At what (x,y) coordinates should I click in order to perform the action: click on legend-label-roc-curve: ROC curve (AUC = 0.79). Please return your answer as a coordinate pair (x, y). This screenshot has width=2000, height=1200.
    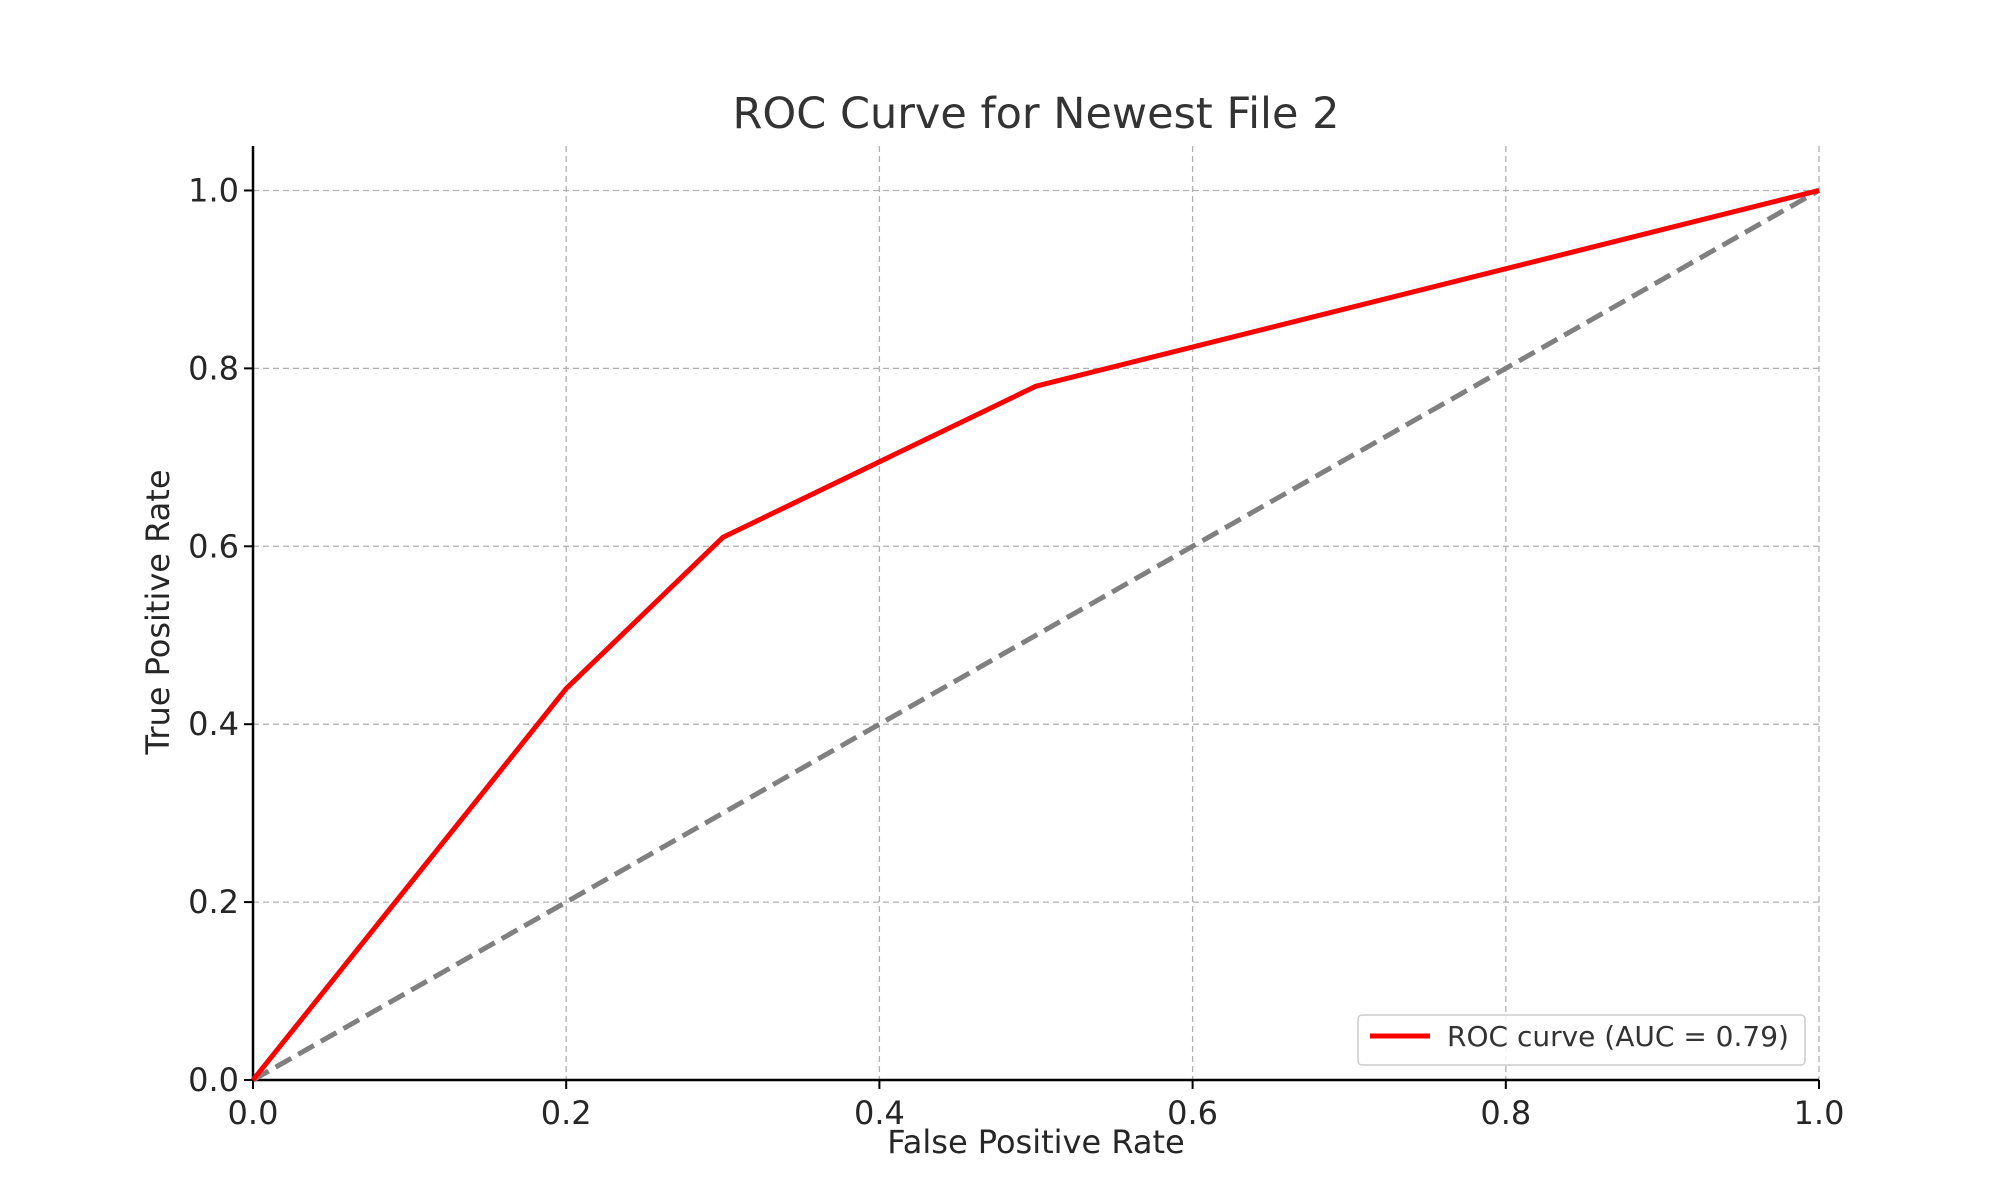
    Looking at the image, I should click on (1618, 1036).